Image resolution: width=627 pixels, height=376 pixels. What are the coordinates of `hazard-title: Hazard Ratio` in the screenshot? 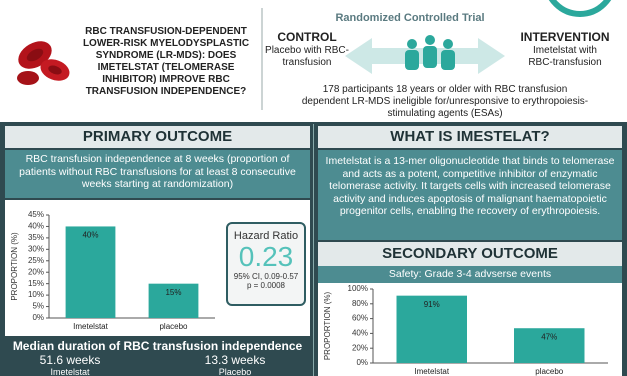 It's located at (266, 236).